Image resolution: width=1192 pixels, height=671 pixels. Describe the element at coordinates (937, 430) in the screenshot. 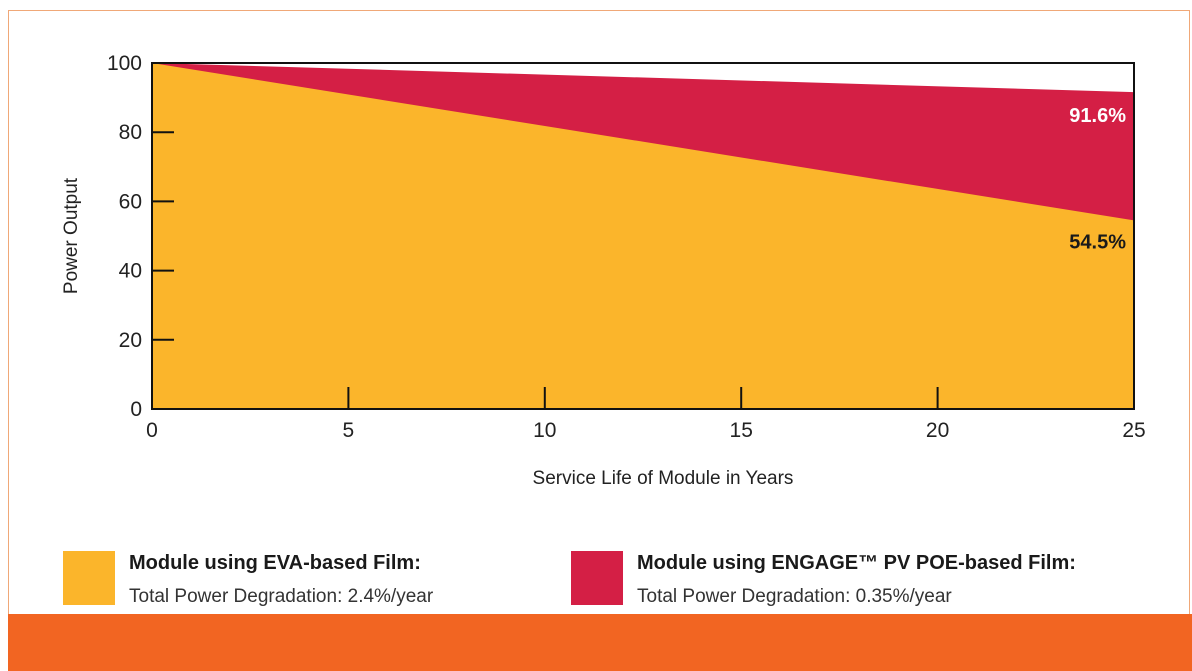

I see `x-tick-label: 20` at that location.